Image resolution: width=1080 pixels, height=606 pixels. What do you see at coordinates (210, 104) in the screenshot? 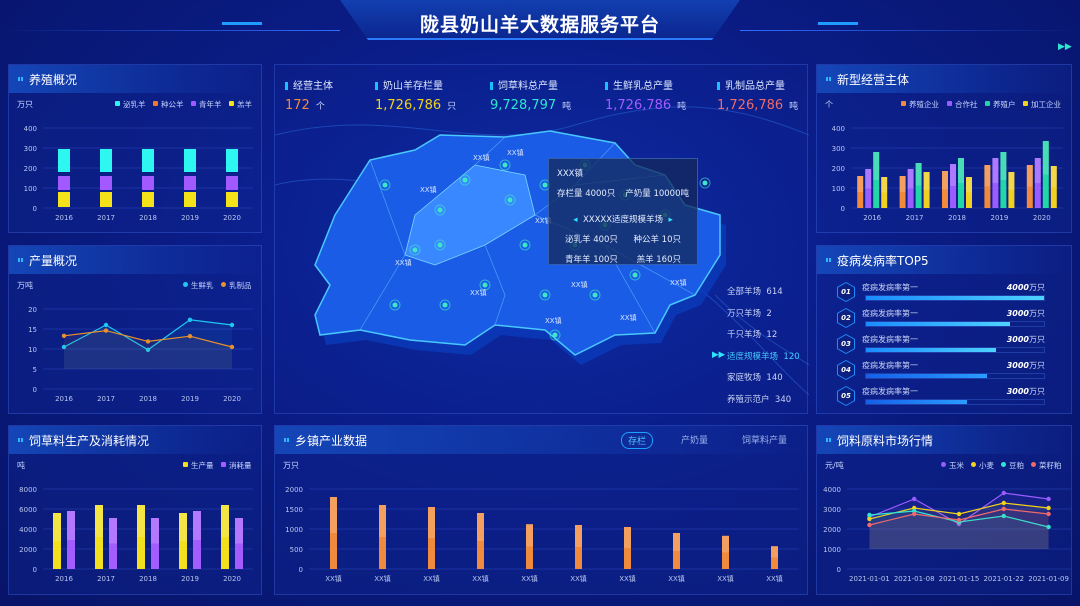
I see `legend-label: 青年羊` at bounding box center [210, 104].